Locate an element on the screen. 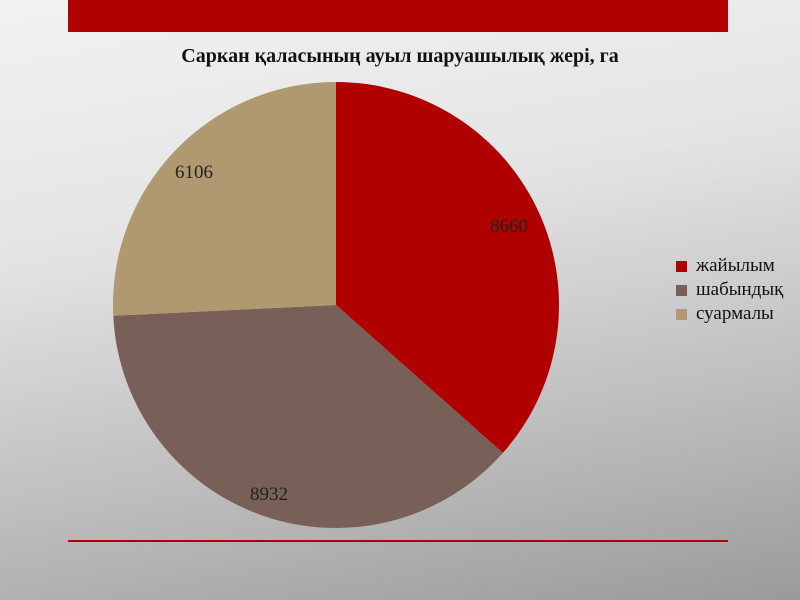  legend-item: жайылым is located at coordinates (729, 266).